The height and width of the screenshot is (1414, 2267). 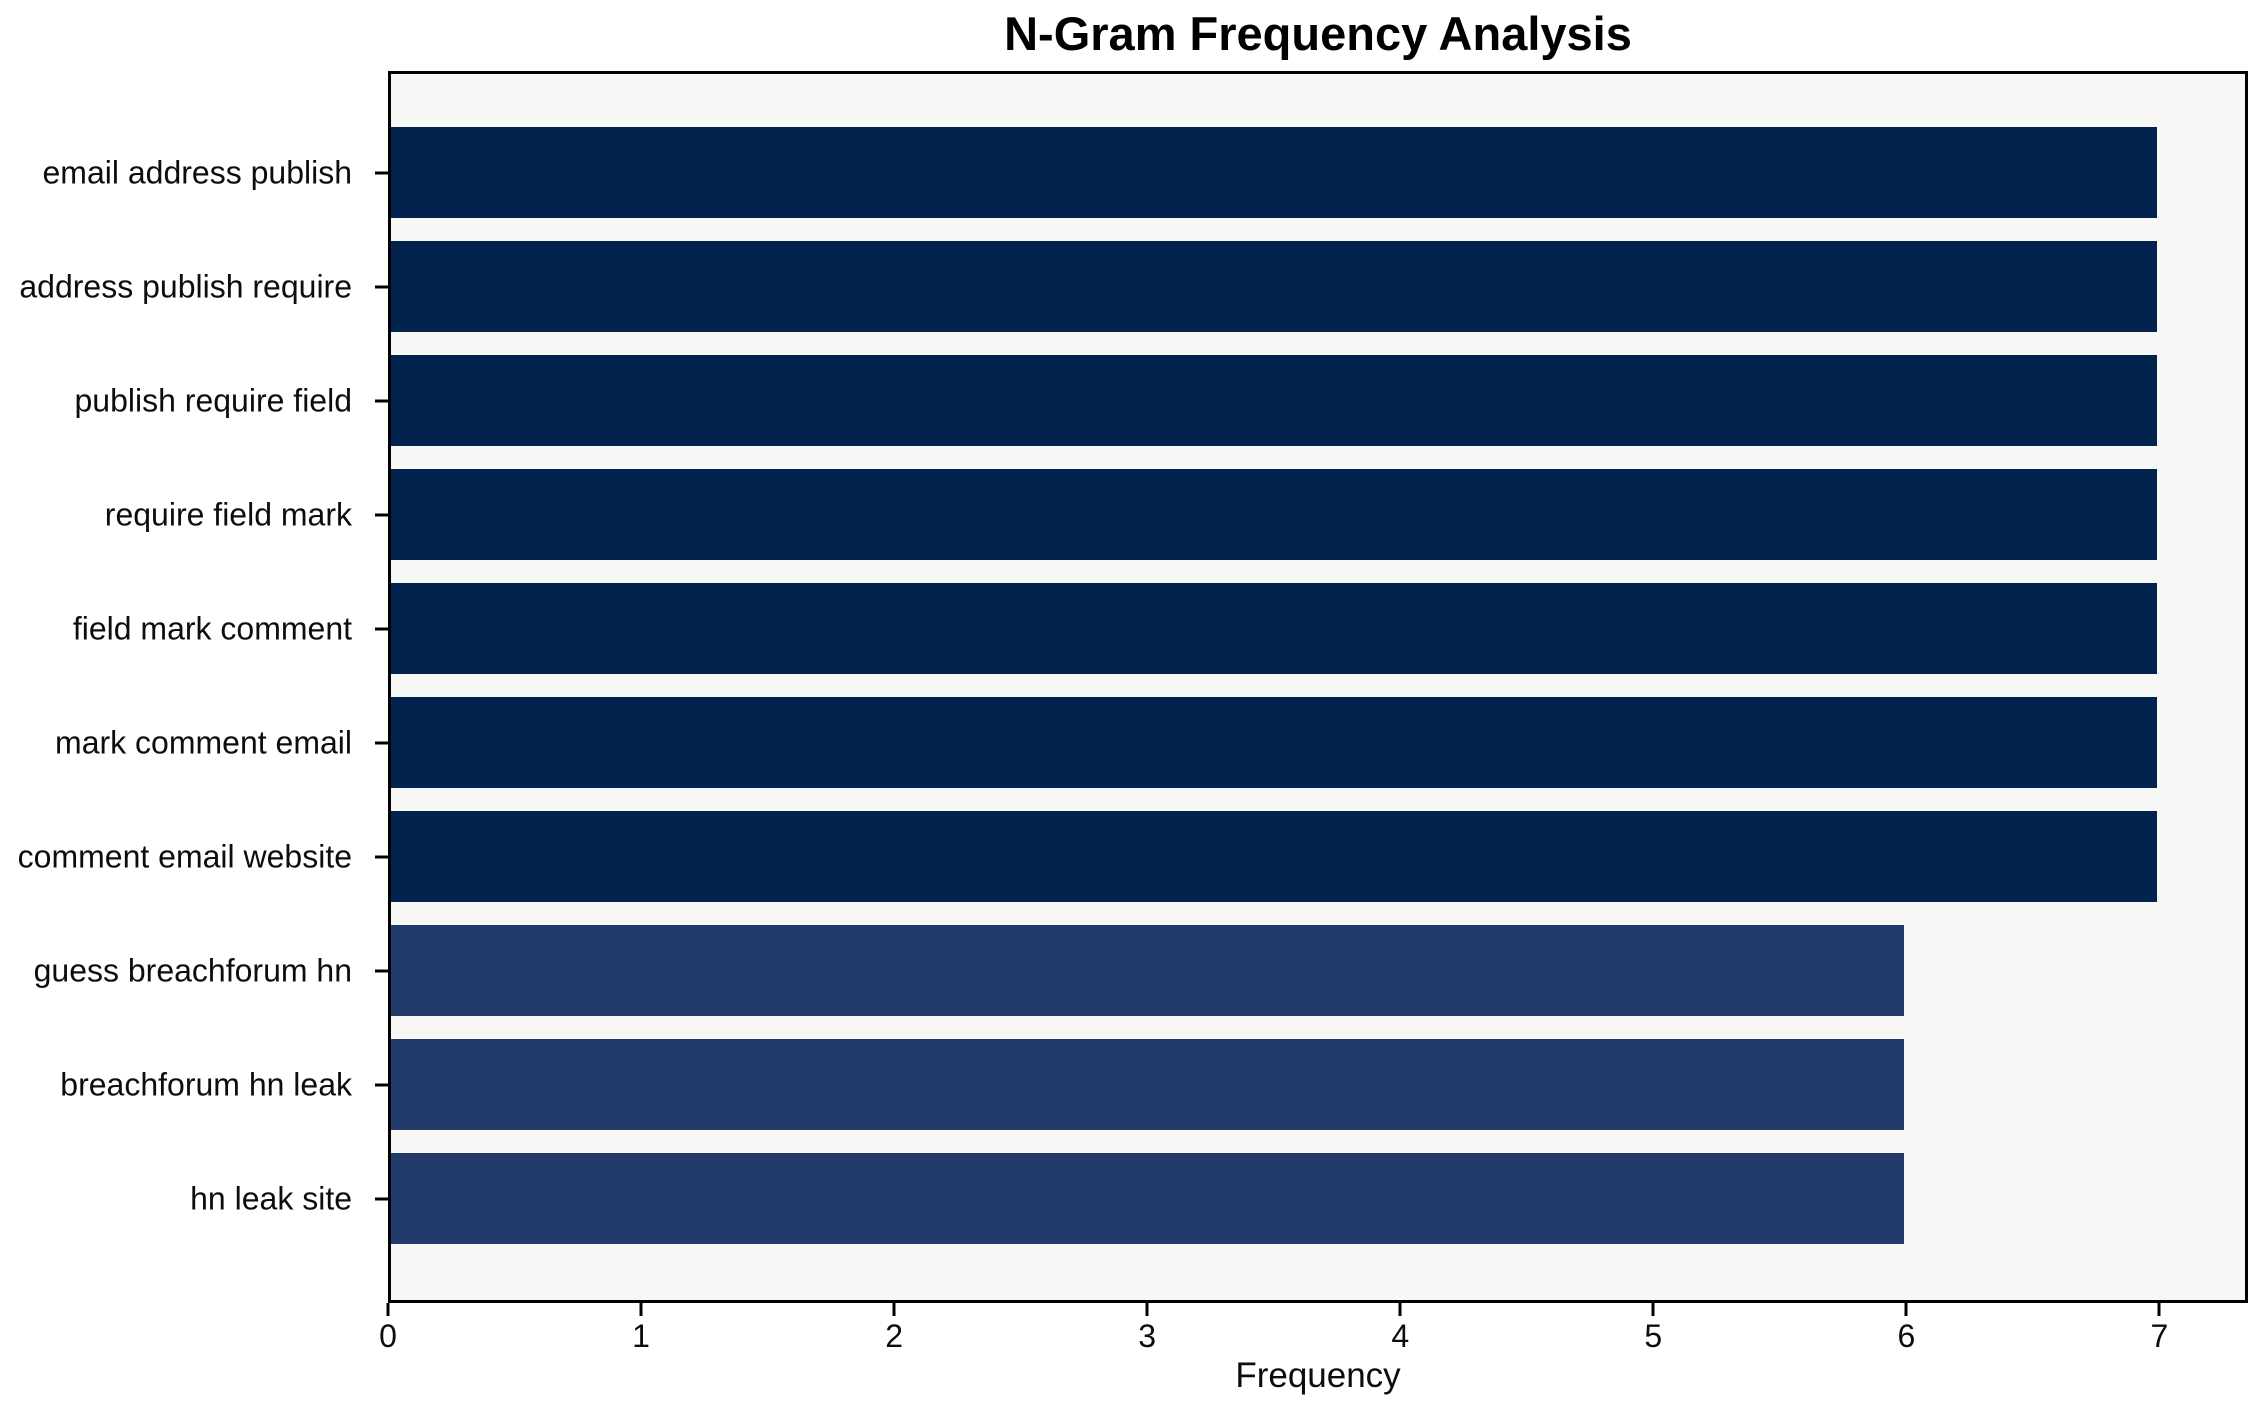 I want to click on bar-row: publish require field, so click(x=1160, y=400).